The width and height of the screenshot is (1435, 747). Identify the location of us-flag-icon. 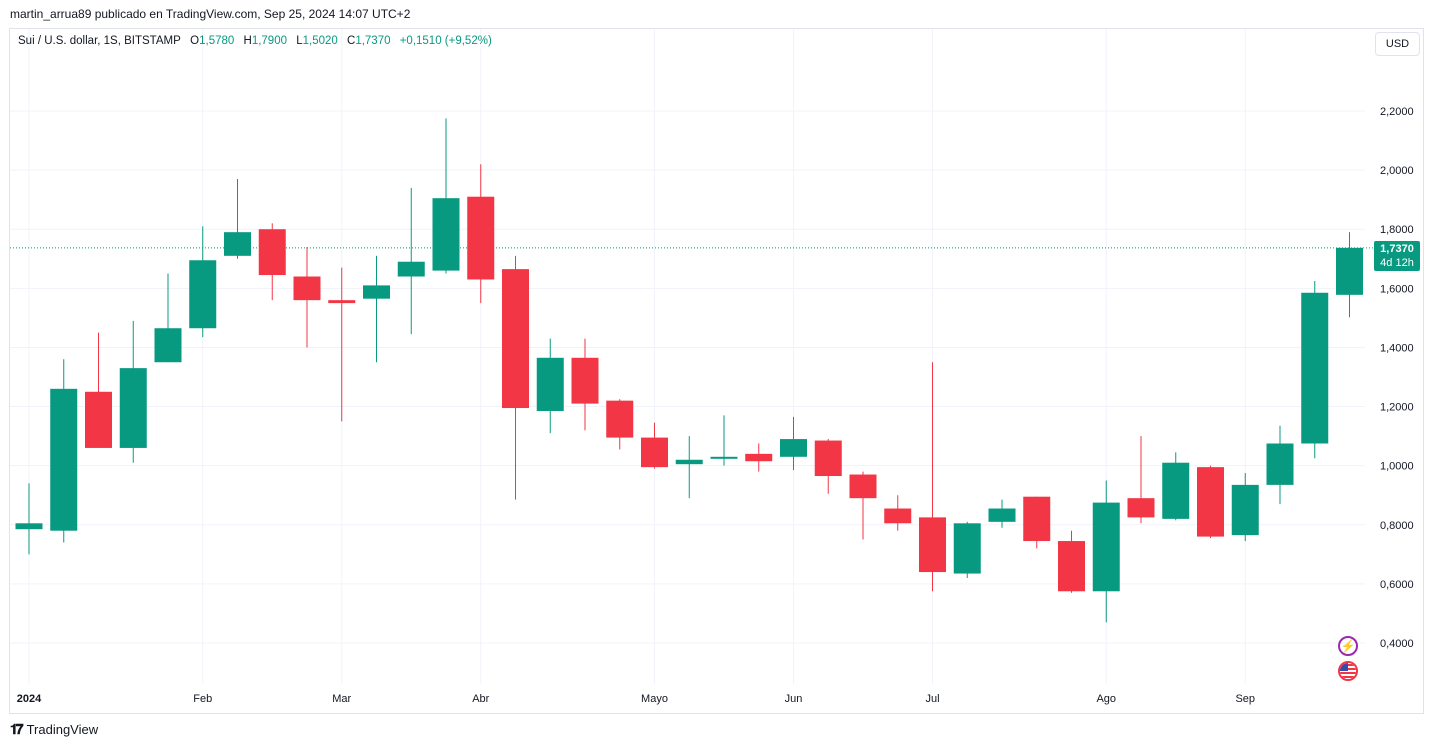
(1348, 671).